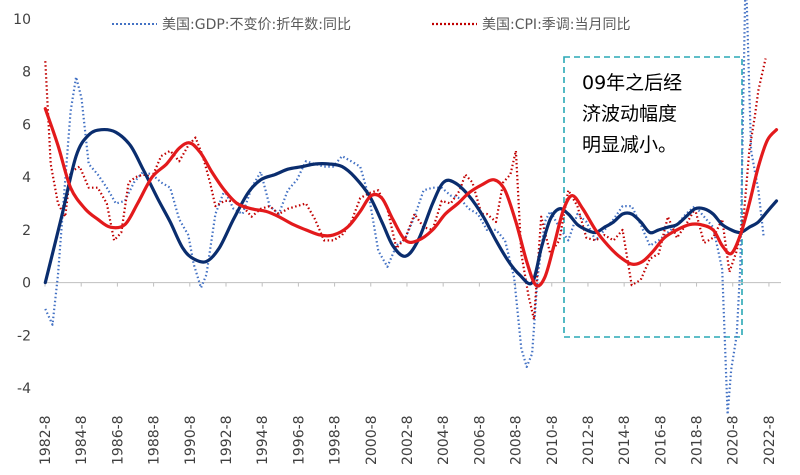 This screenshot has width=800, height=475. Describe the element at coordinates (734, 440) in the screenshot. I see `x-tick-label: 2020-8` at that location.